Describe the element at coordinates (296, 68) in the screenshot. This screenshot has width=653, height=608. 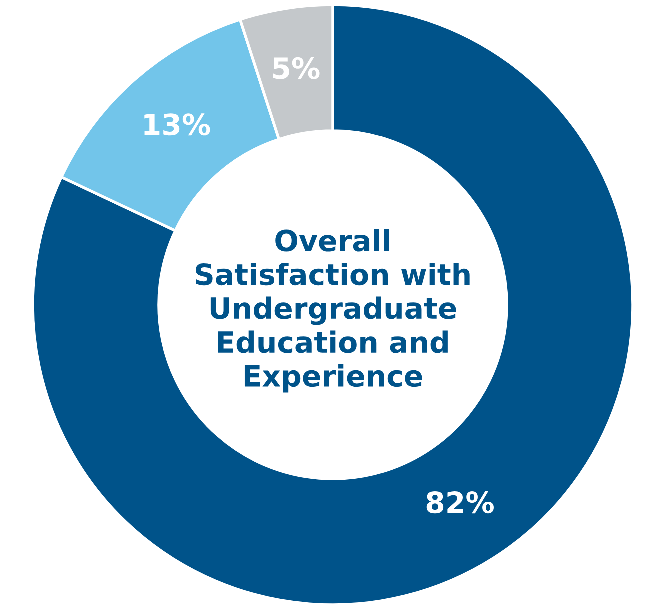
I see `data-label: 5%` at that location.